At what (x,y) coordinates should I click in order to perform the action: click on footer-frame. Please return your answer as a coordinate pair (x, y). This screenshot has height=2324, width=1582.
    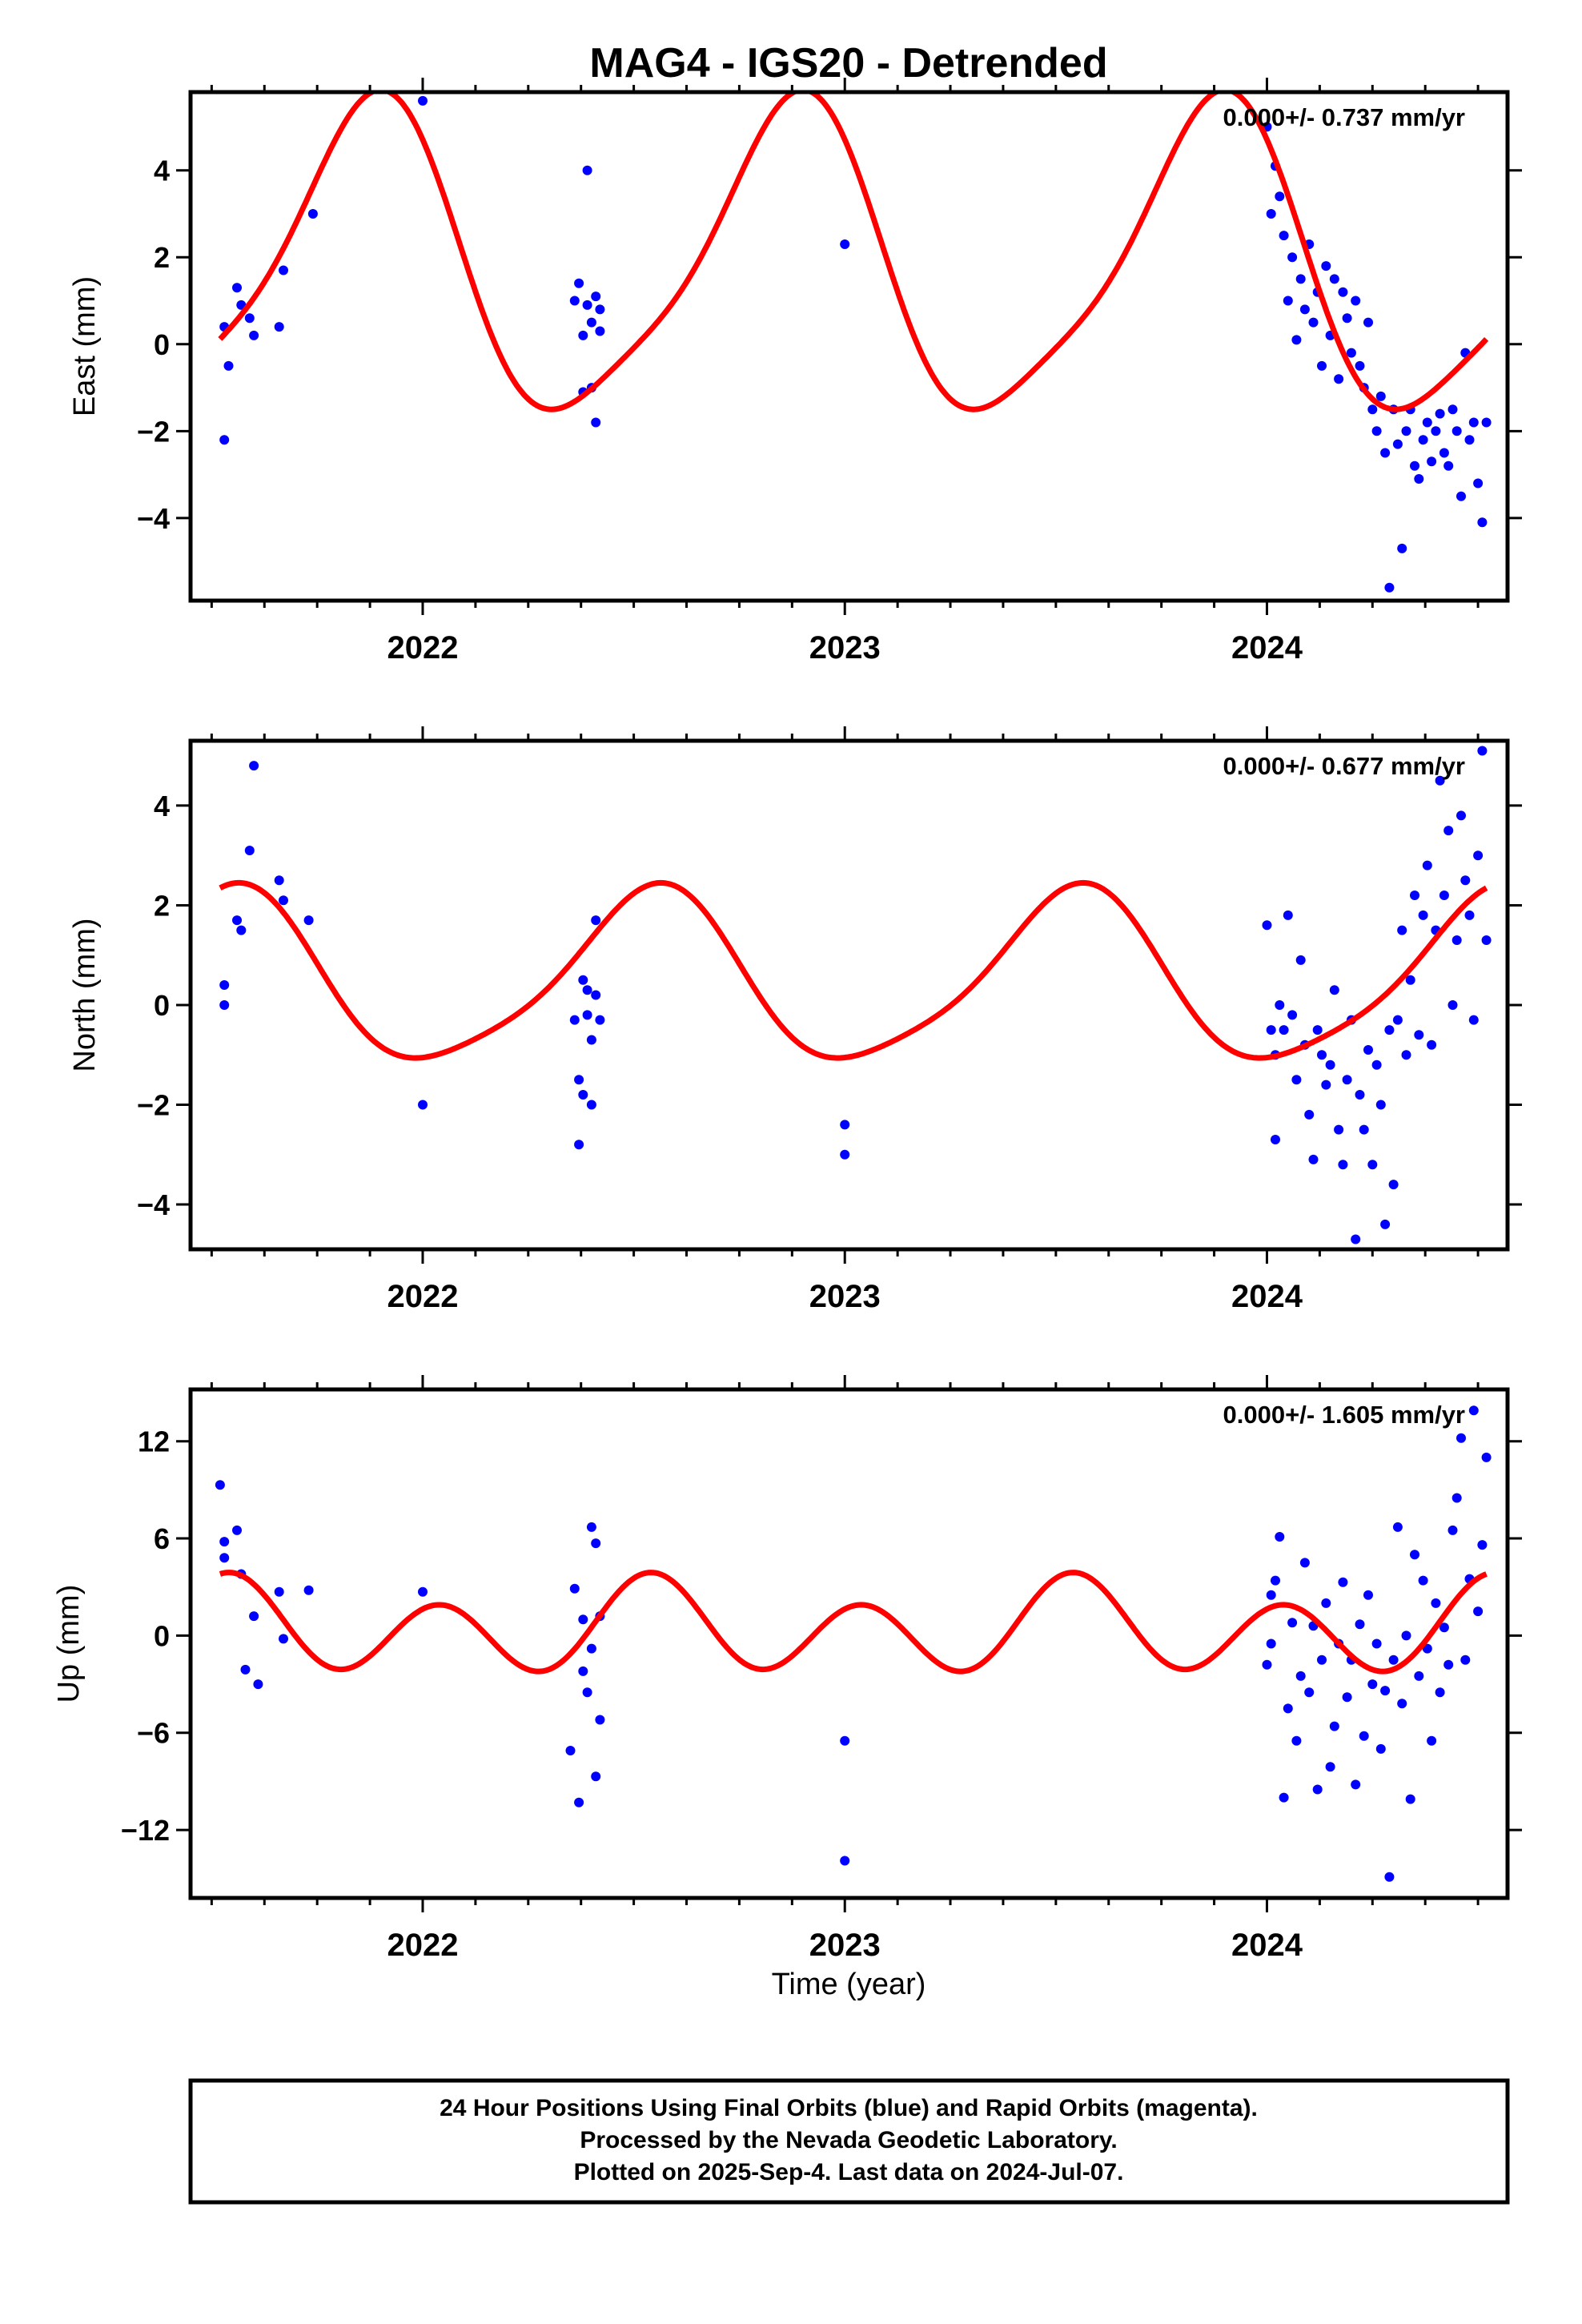
    Looking at the image, I should click on (849, 2141).